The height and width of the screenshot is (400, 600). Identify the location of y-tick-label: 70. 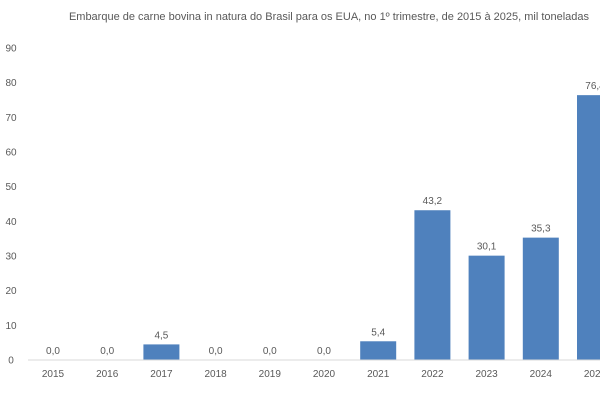
(11, 118).